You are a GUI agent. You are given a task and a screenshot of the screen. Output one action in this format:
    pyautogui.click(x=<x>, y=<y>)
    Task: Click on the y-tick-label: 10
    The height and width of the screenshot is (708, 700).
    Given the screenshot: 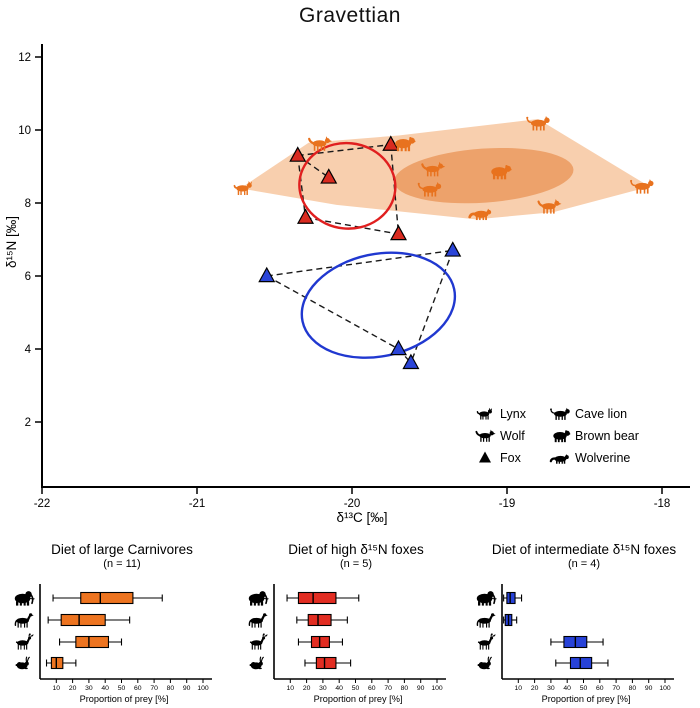 What is the action you would take?
    pyautogui.click(x=24, y=131)
    